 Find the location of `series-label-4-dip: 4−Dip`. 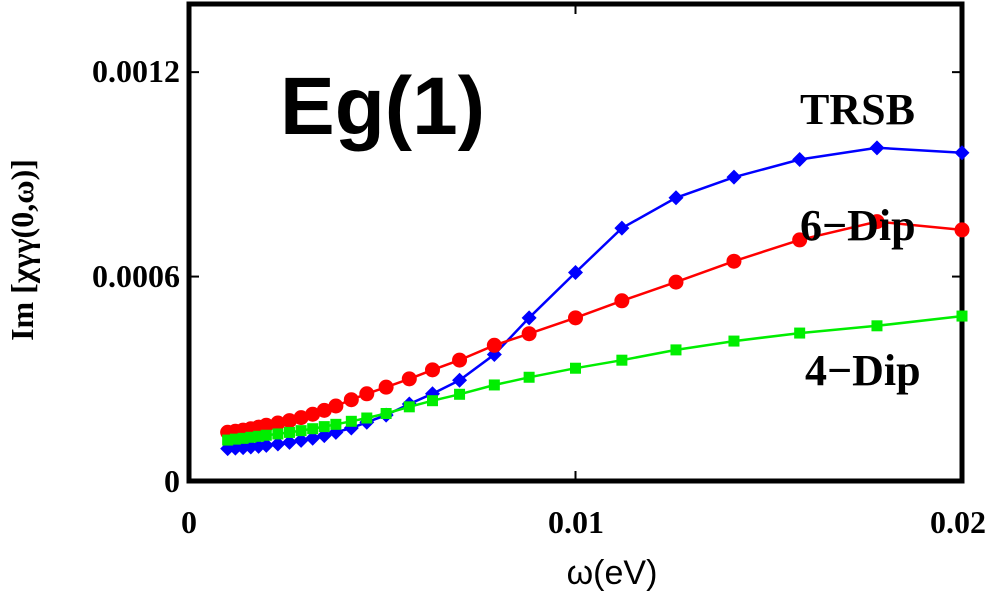

series-label-4-dip: 4−Dip is located at coordinates (863, 370).